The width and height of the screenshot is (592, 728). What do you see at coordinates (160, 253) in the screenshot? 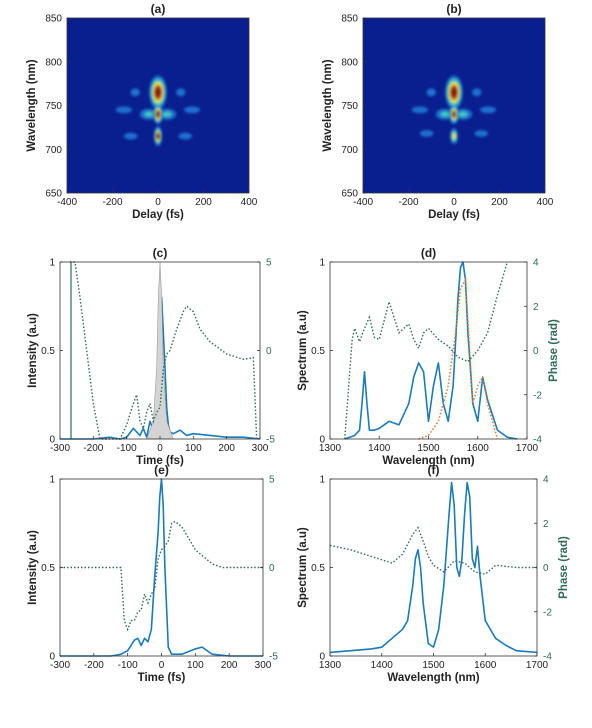
I see `panel-title-c: (c)` at bounding box center [160, 253].